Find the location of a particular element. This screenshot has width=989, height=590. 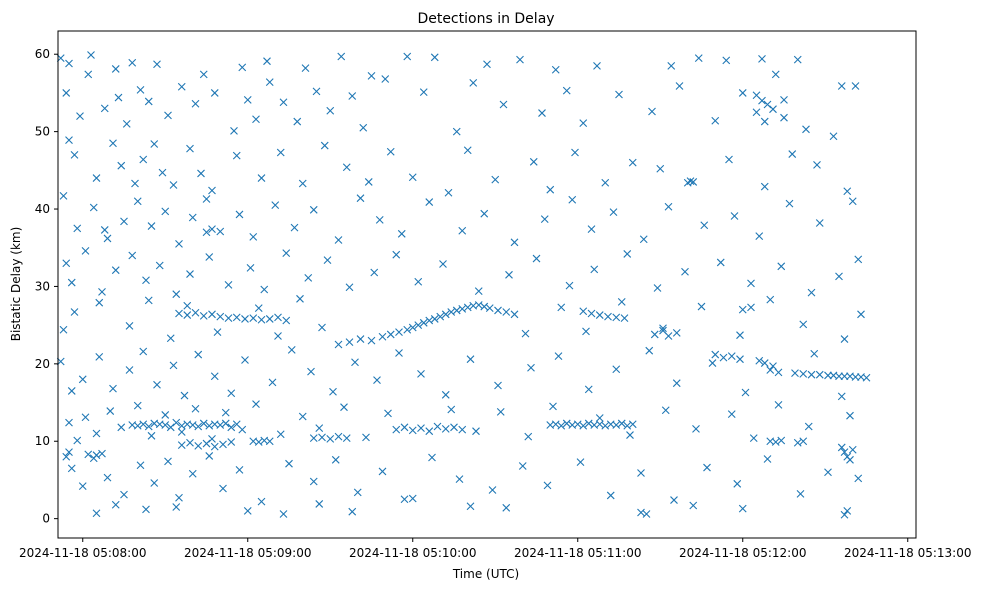

x-axis-label: Time (UTC) is located at coordinates (485, 574).